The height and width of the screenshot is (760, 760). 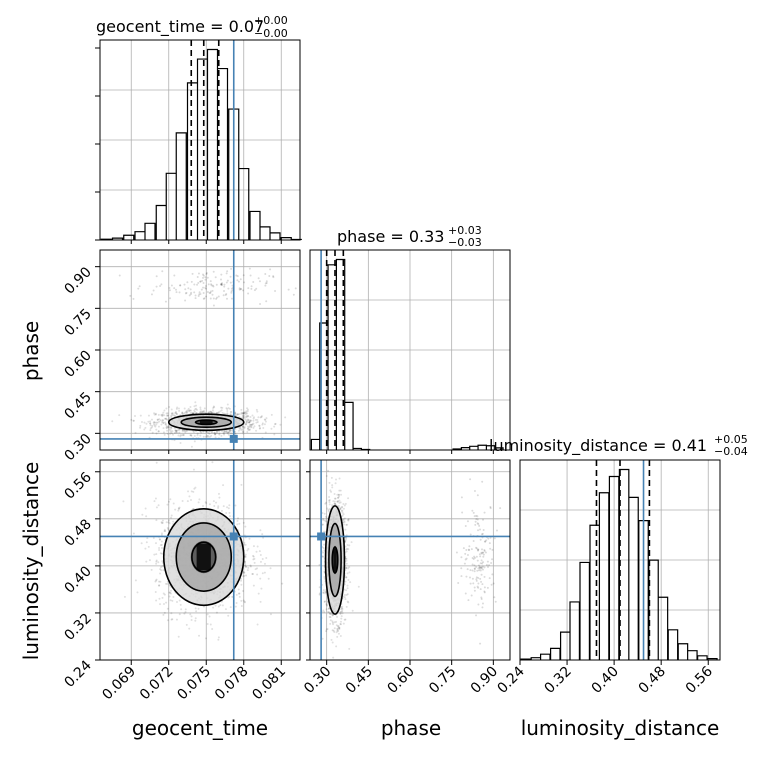 I want to click on x-axis-luminosity-distance: 0.24 0.32 0.40 0.48 0.56, so click(x=605, y=678).